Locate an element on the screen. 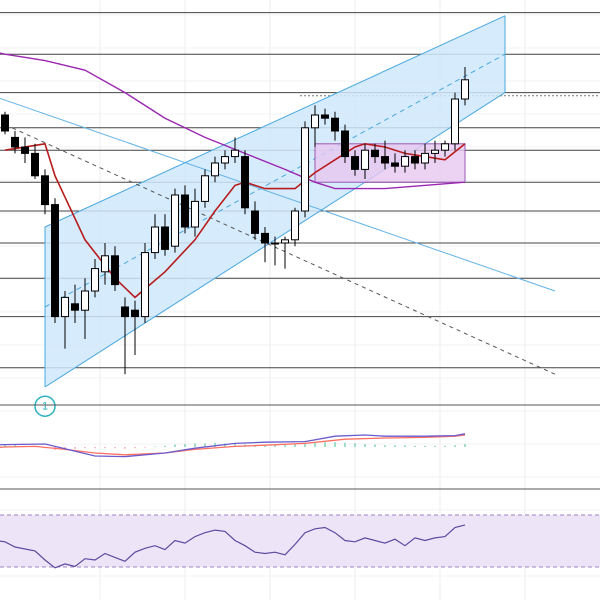 The image size is (600, 600). consolidation-rect is located at coordinates (390, 163).